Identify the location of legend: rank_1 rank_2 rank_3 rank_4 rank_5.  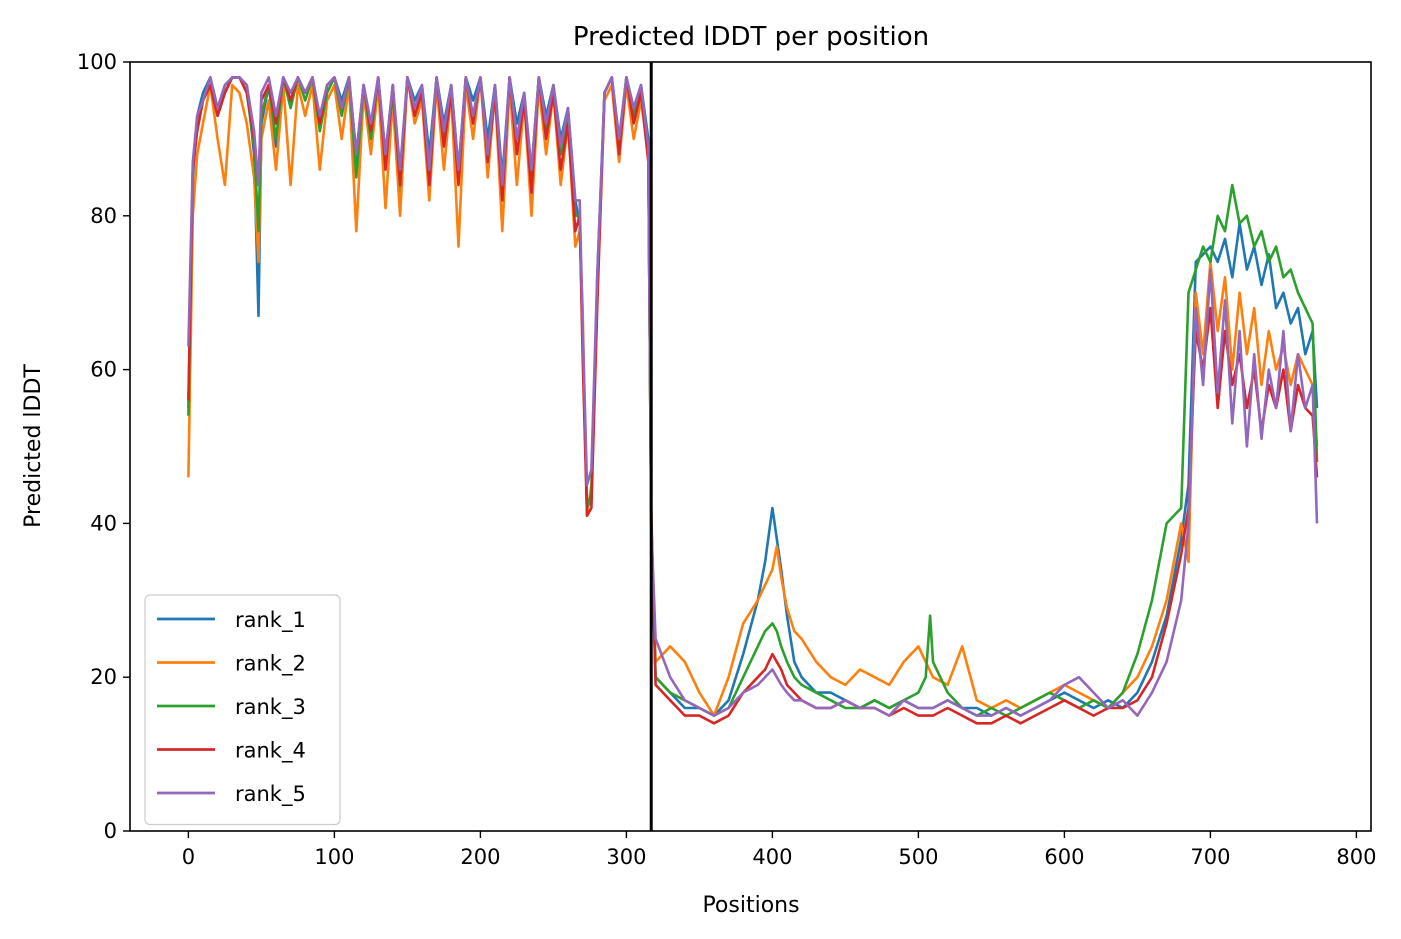
(242, 710).